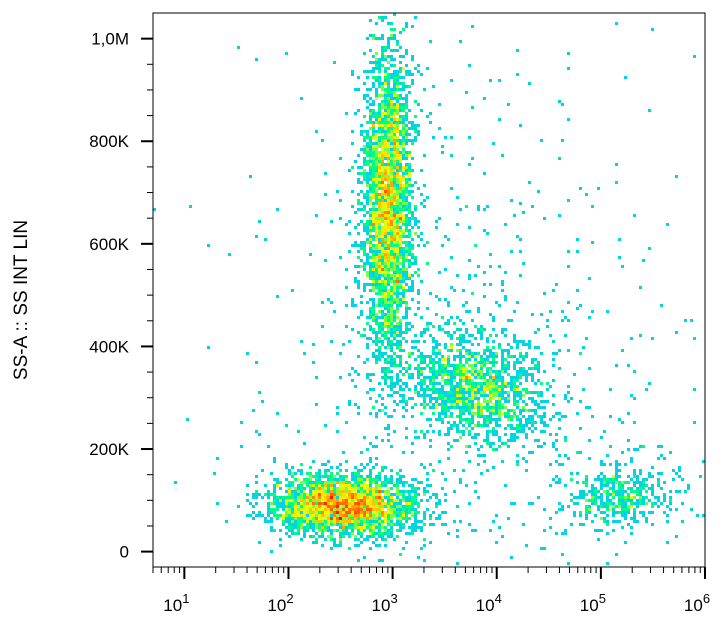 Image resolution: width=721 pixels, height=628 pixels. Describe the element at coordinates (498, 598) in the screenshot. I see `x-tick-exponent: 4` at that location.